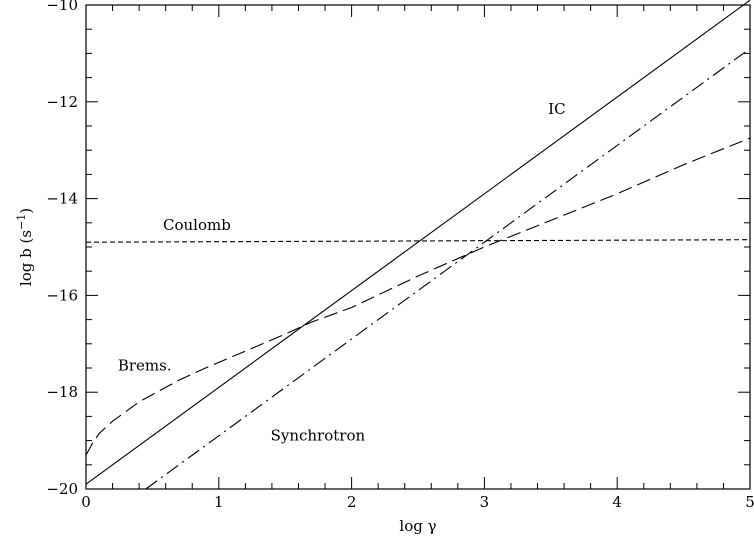 Image resolution: width=754 pixels, height=539 pixels. What do you see at coordinates (62, 199) in the screenshot?
I see `y-tick-label: −14` at bounding box center [62, 199].